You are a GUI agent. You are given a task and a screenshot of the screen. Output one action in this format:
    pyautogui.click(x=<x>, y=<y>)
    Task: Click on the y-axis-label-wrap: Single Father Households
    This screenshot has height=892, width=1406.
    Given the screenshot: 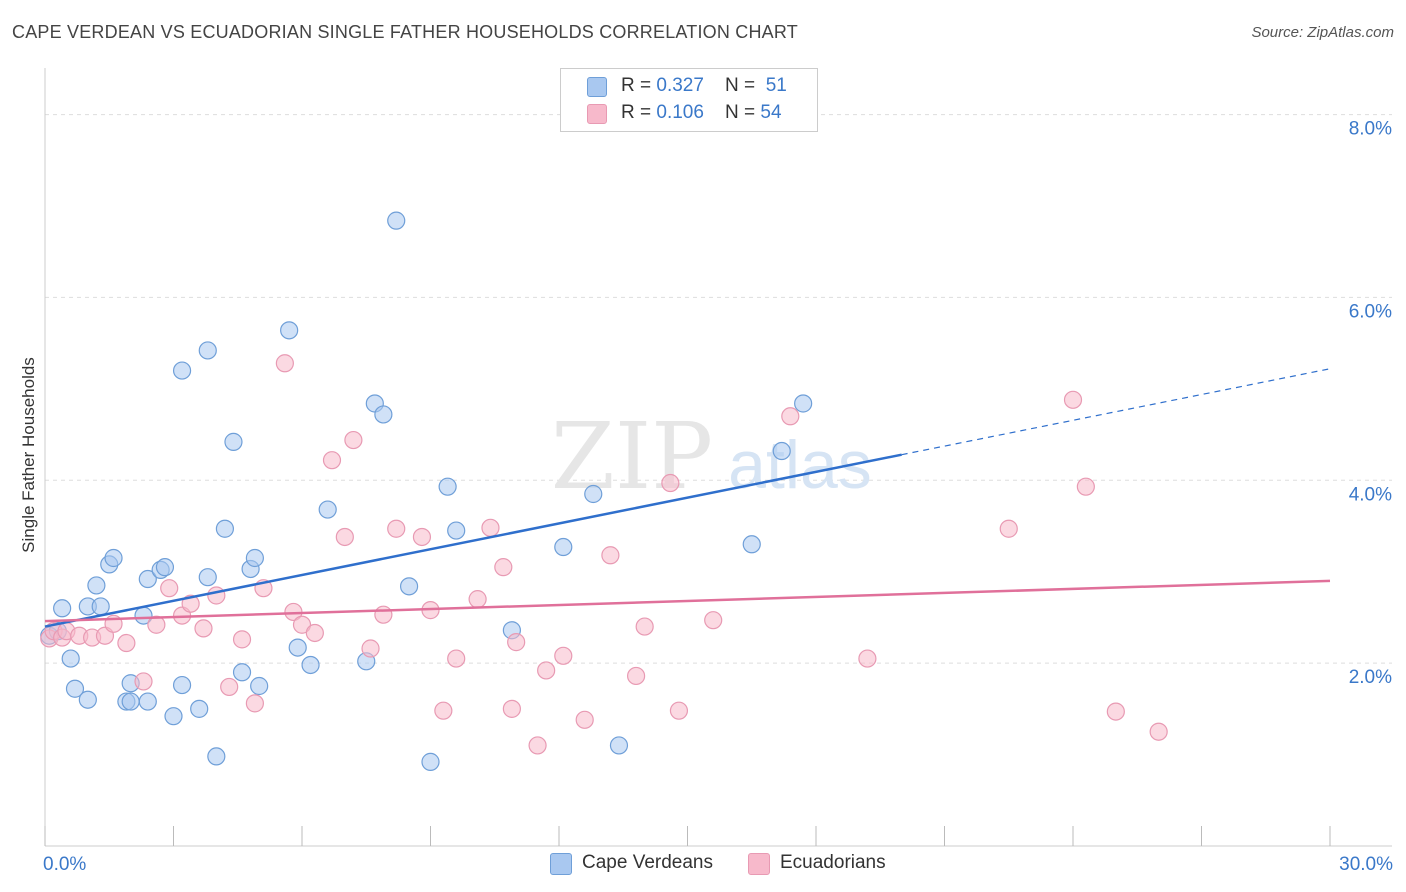 What is the action you would take?
    pyautogui.click(x=29, y=455)
    